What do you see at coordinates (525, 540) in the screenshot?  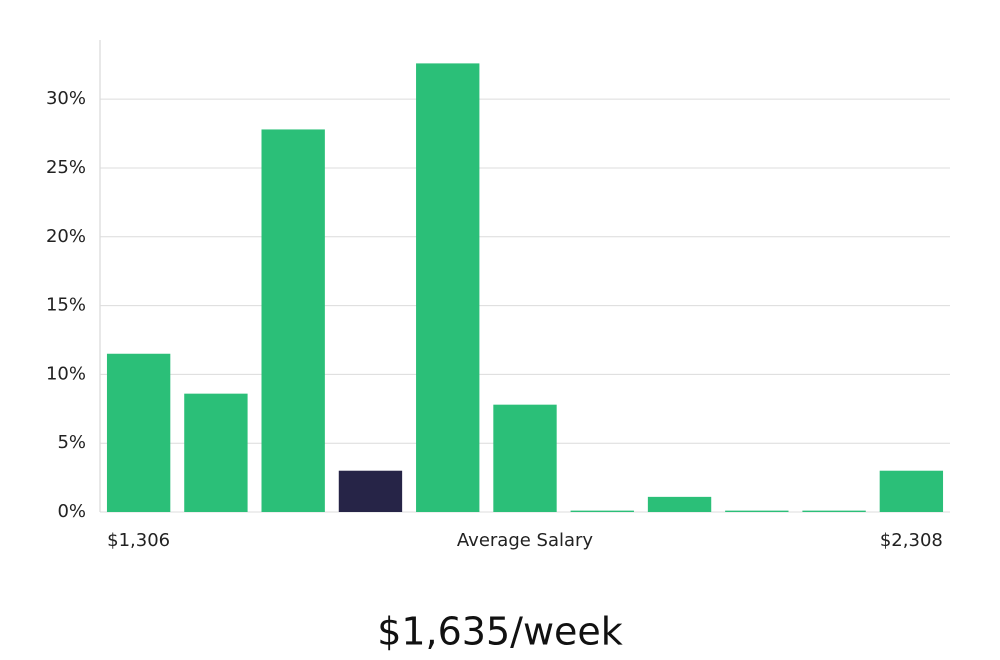 I see `x-tick-label: Average Salary` at bounding box center [525, 540].